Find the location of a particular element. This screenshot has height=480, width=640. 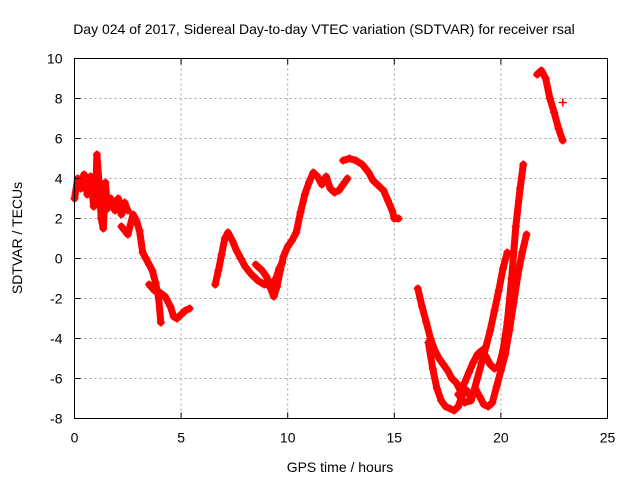

y-tick-label: -4 is located at coordinates (56, 339).